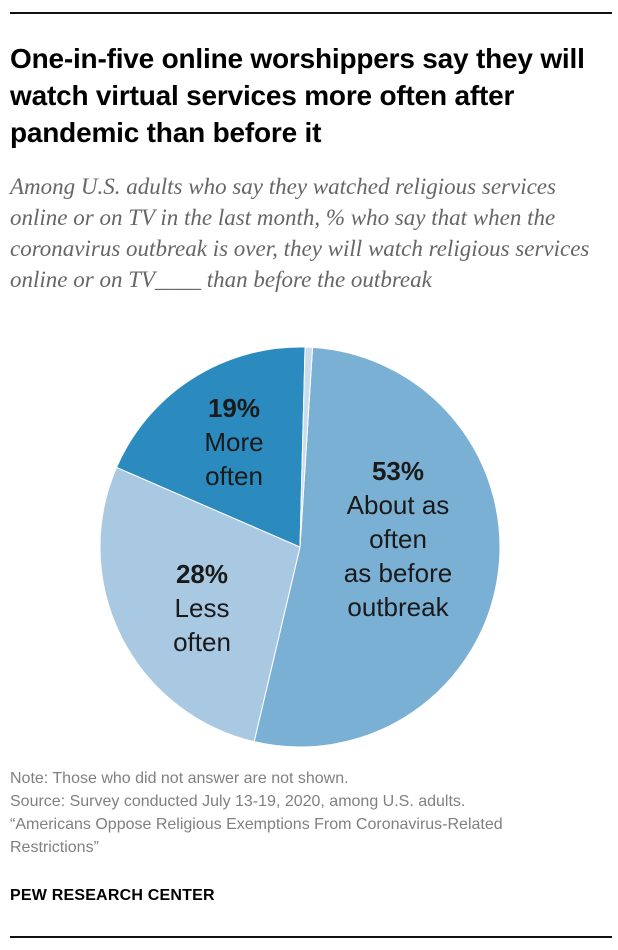 The image size is (618, 950). I want to click on slice-value-label: 19%, so click(234, 408).